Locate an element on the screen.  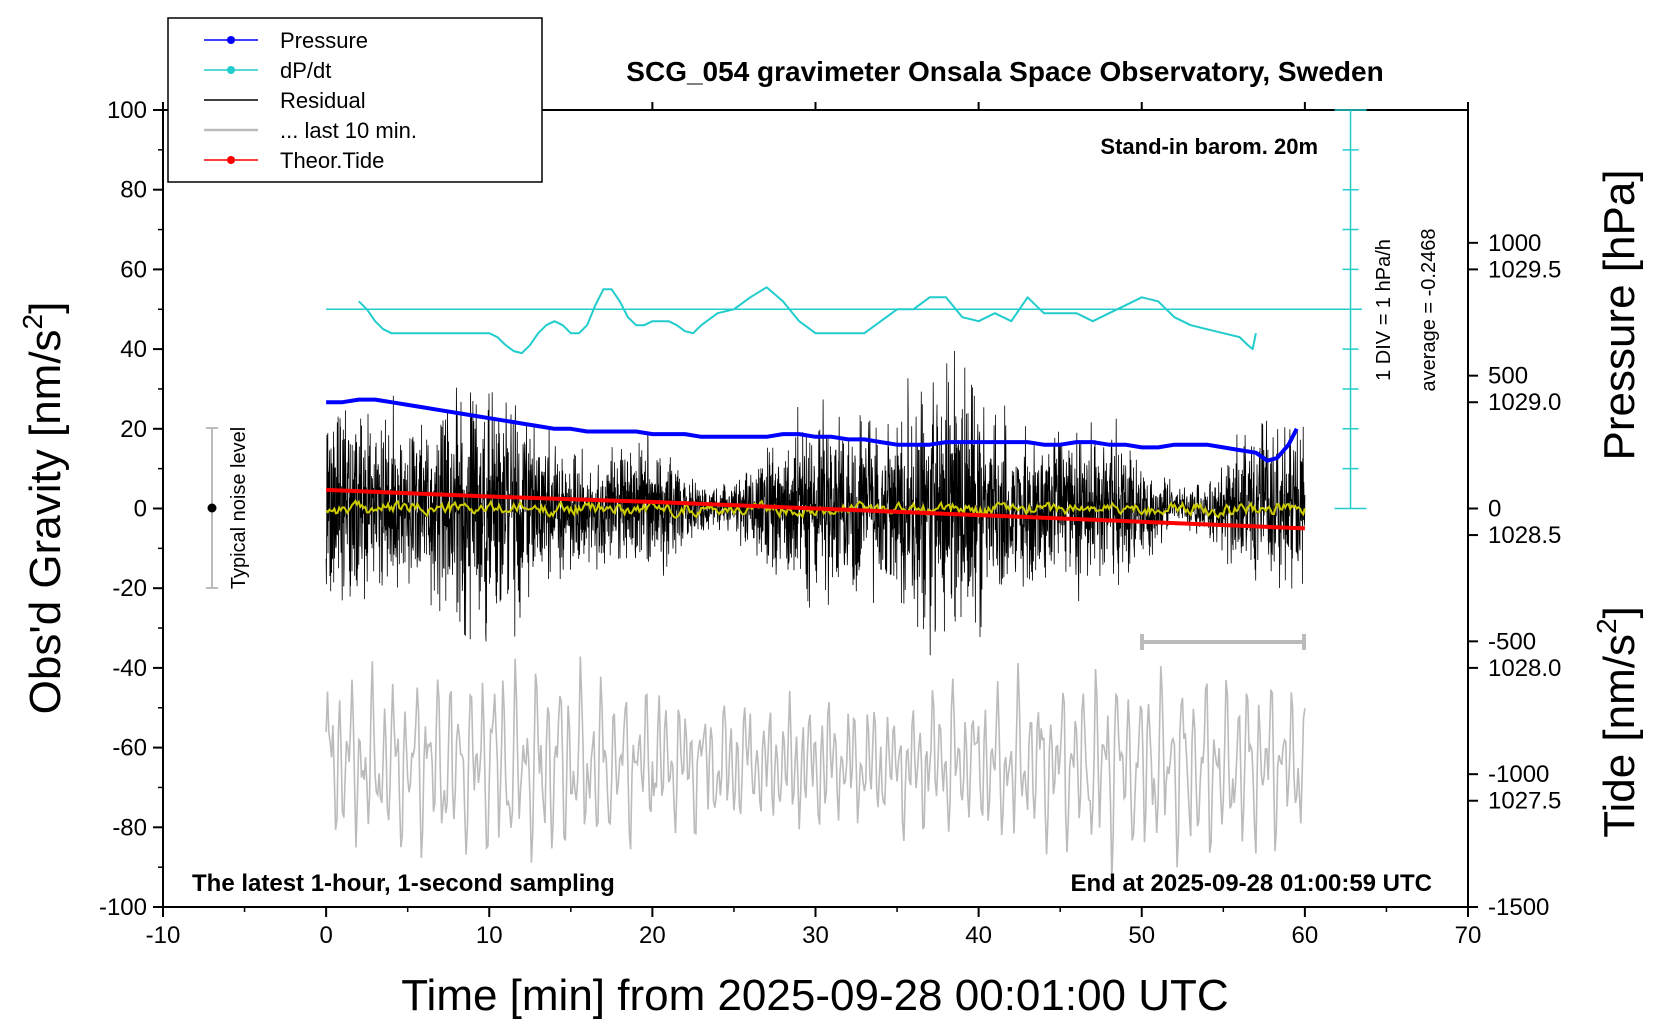
pressure-tick-label: 1029.5 is located at coordinates (1524, 269).